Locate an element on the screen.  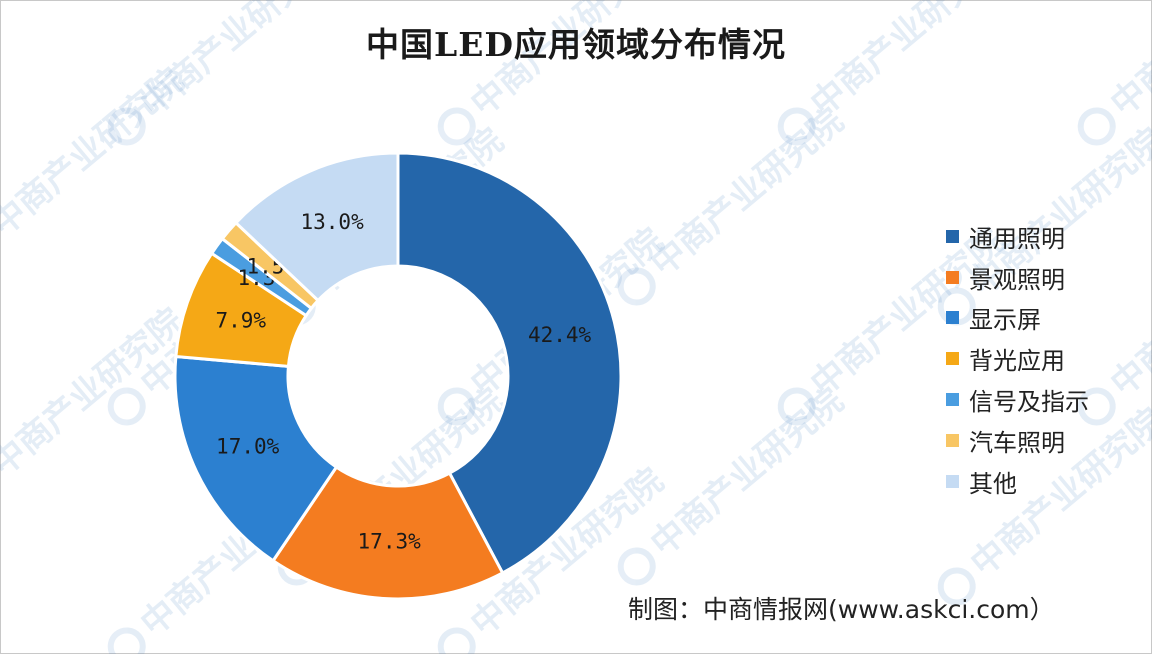
legend-item-6: 汽车照明 is located at coordinates (1046, 440).